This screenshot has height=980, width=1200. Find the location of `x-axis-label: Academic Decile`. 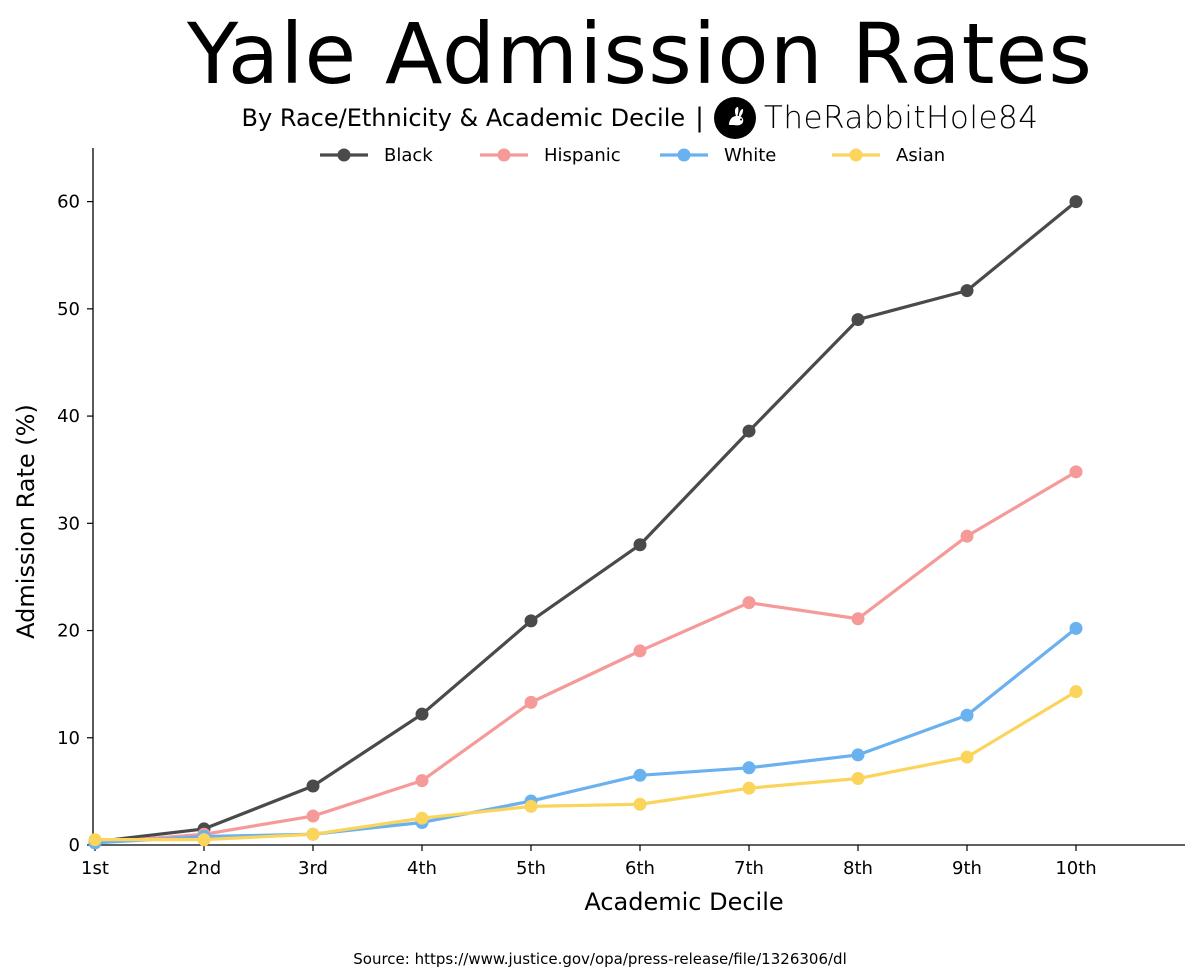

x-axis-label: Academic Decile is located at coordinates (683, 902).